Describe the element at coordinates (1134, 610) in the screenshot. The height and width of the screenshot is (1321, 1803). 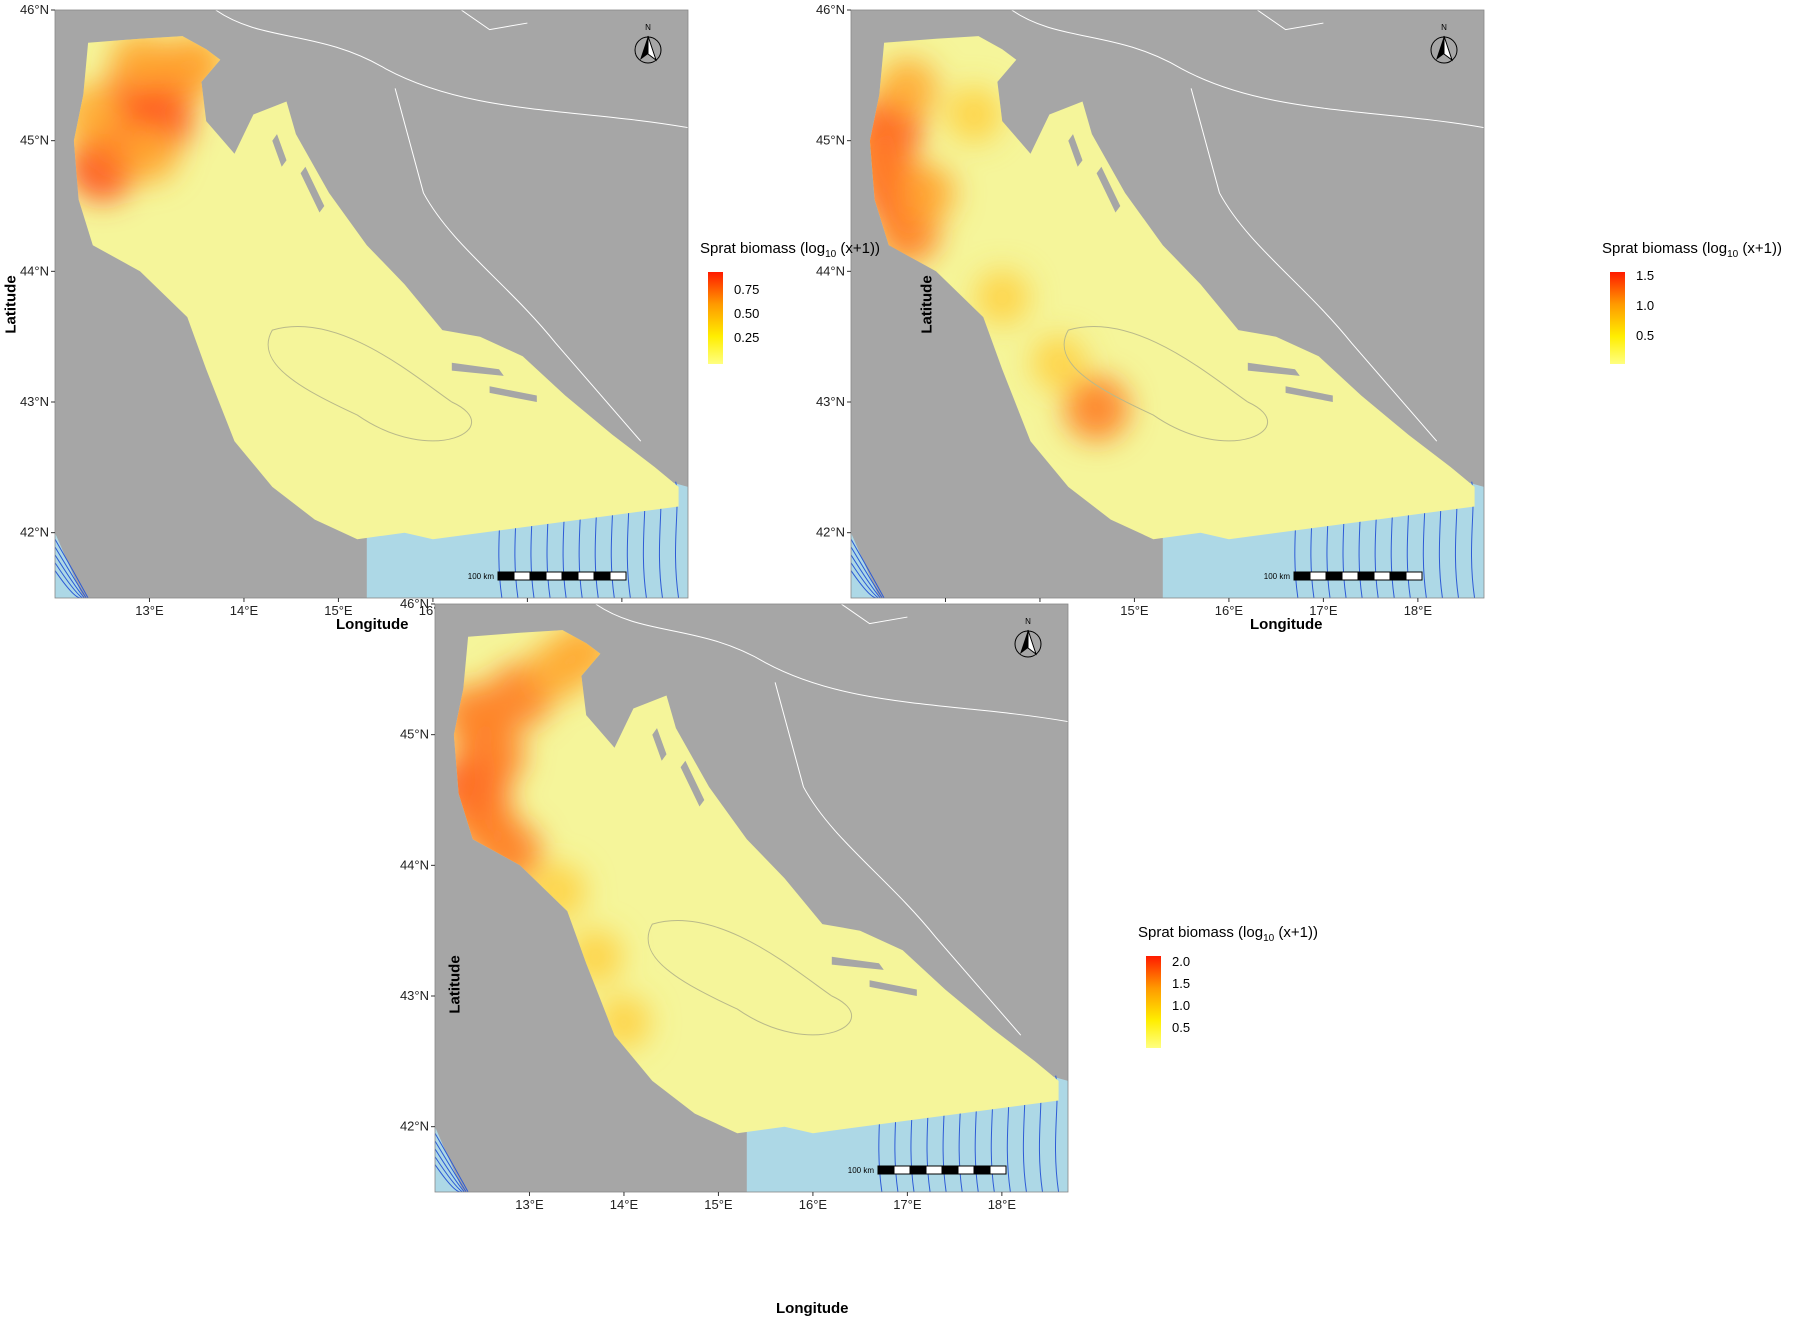
I see `x-tick-label: 15°E` at that location.